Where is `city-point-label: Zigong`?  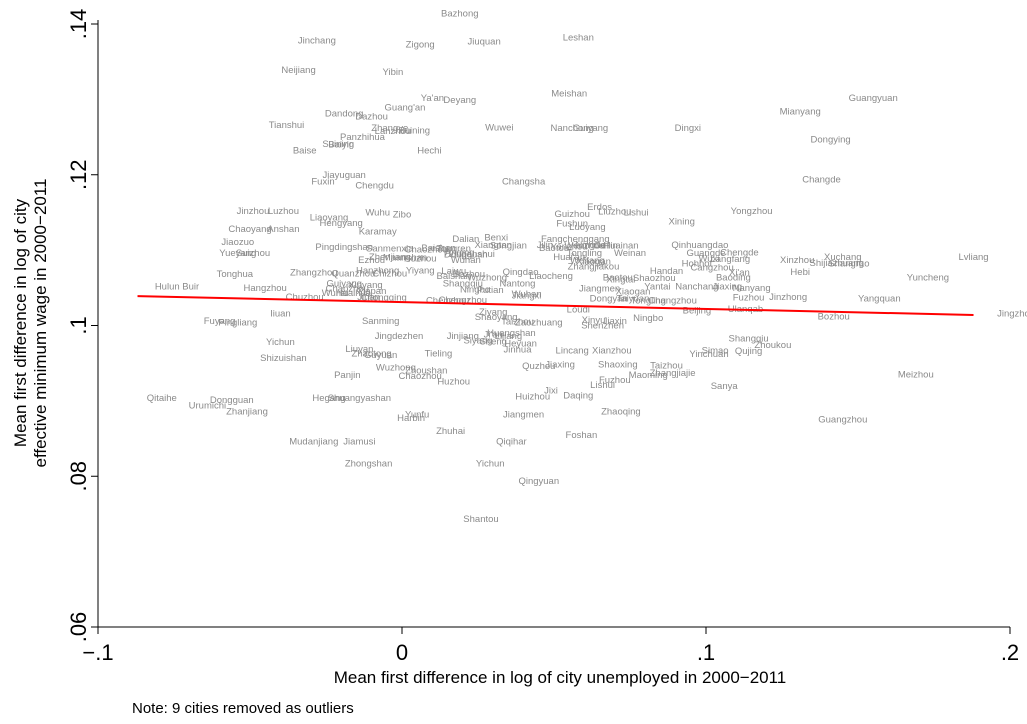 city-point-label: Zigong is located at coordinates (420, 44).